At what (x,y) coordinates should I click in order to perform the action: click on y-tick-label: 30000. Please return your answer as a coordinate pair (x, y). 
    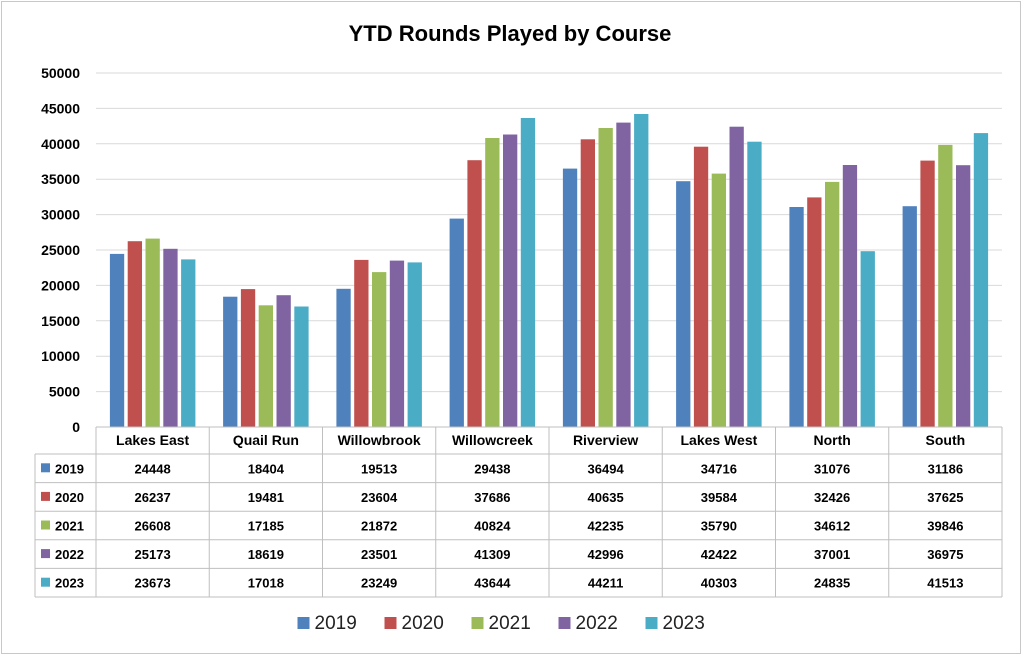
    Looking at the image, I should click on (60, 215).